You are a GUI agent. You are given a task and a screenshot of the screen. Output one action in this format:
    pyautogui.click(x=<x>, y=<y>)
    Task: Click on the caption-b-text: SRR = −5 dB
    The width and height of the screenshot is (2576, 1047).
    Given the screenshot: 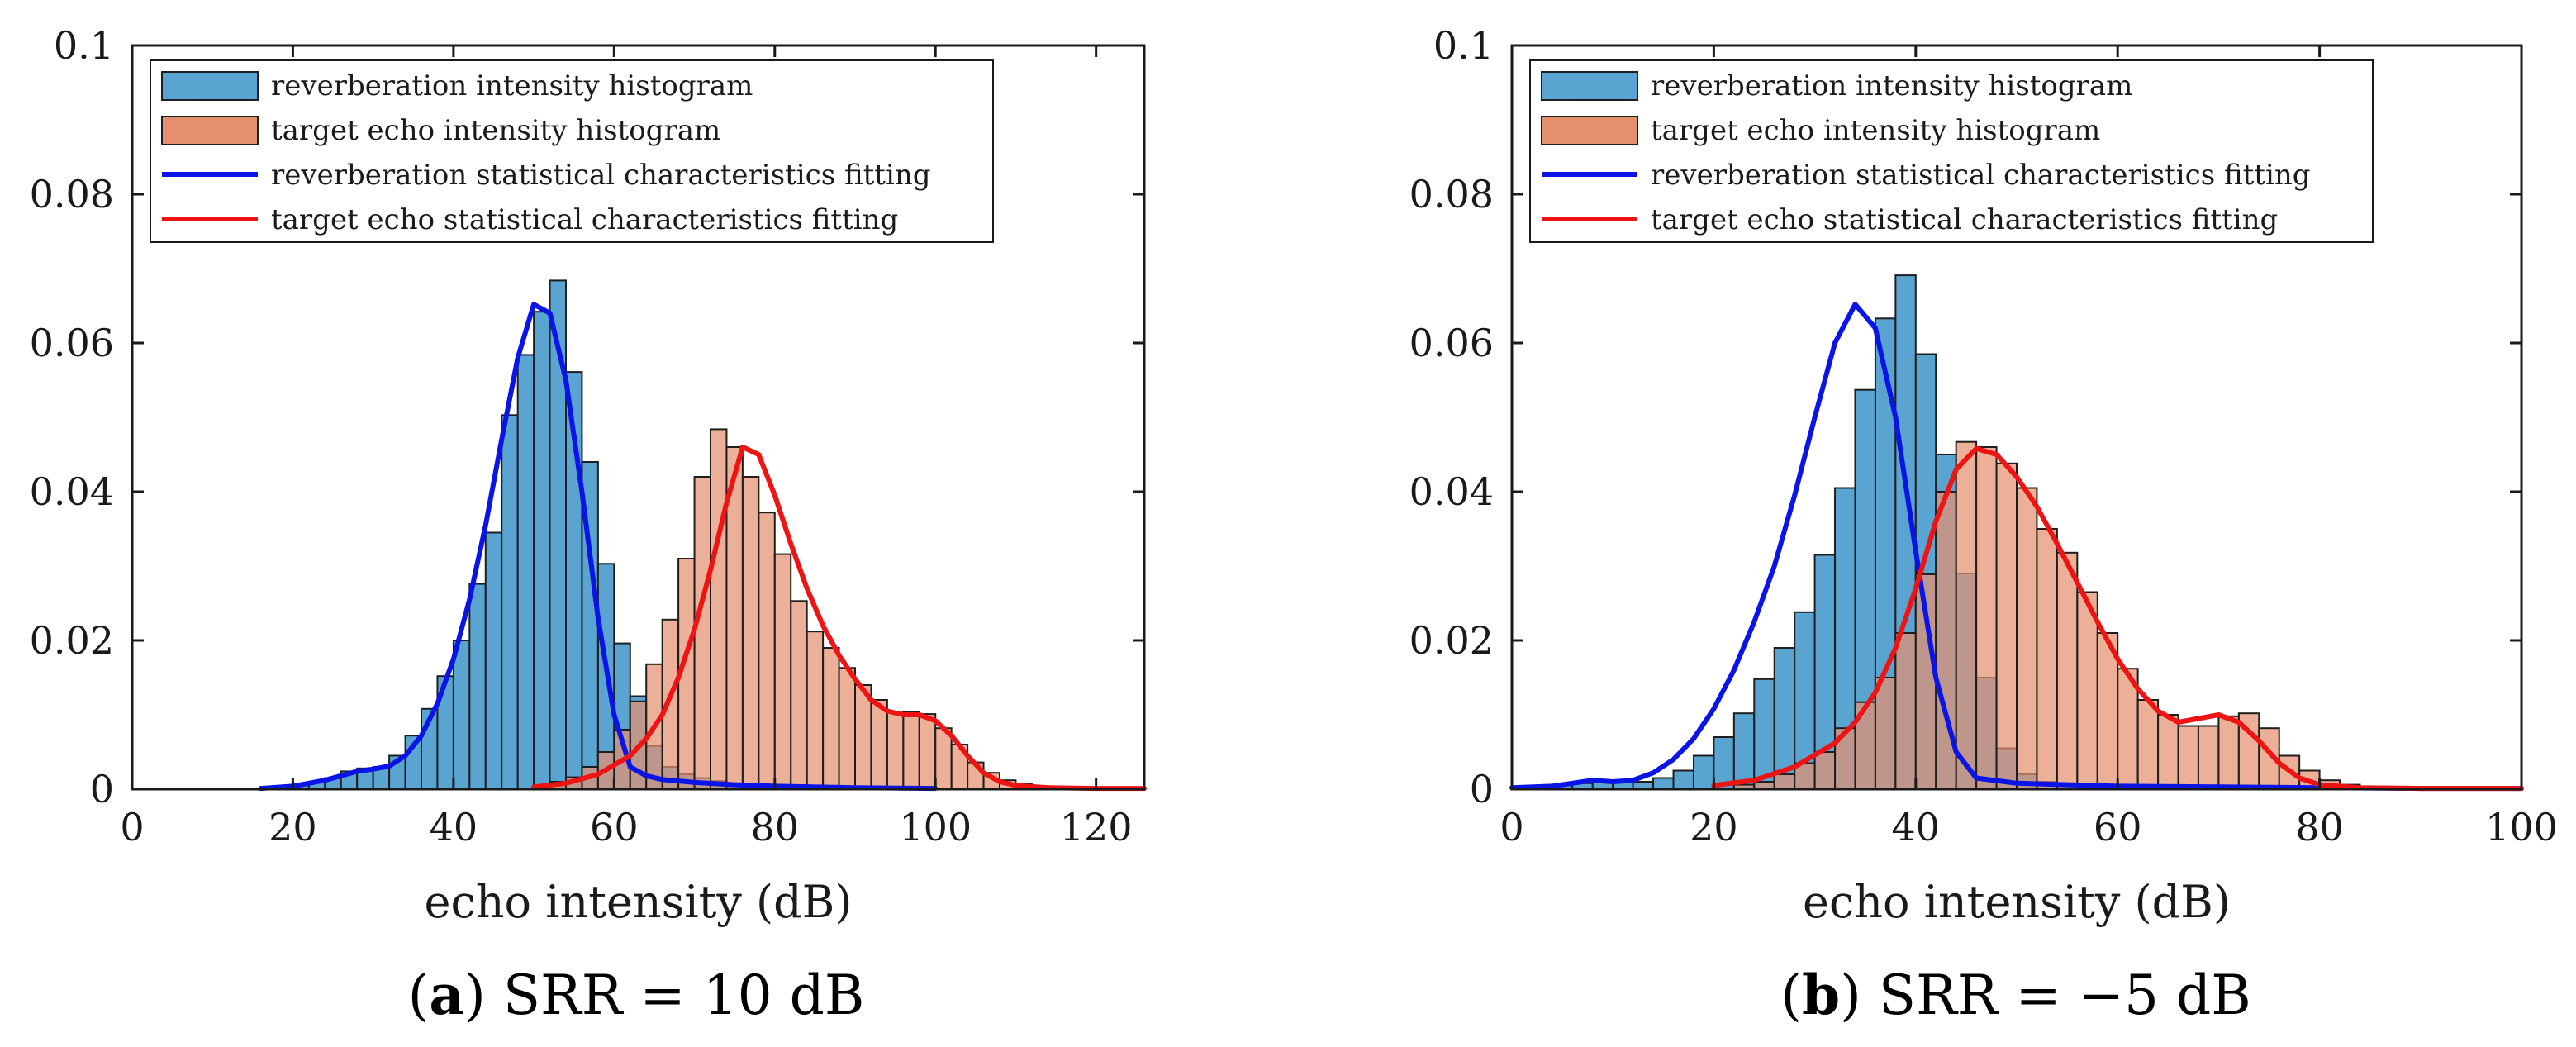 What is the action you would take?
    pyautogui.click(x=2064, y=995)
    